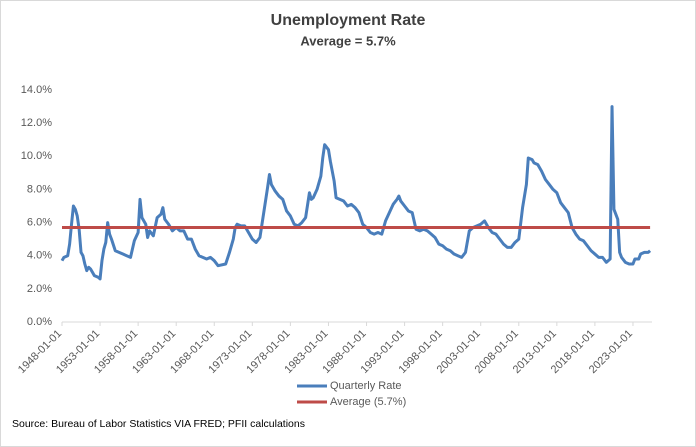 The height and width of the screenshot is (447, 696). What do you see at coordinates (39, 322) in the screenshot?
I see `y-tick-label: 0.0%` at bounding box center [39, 322].